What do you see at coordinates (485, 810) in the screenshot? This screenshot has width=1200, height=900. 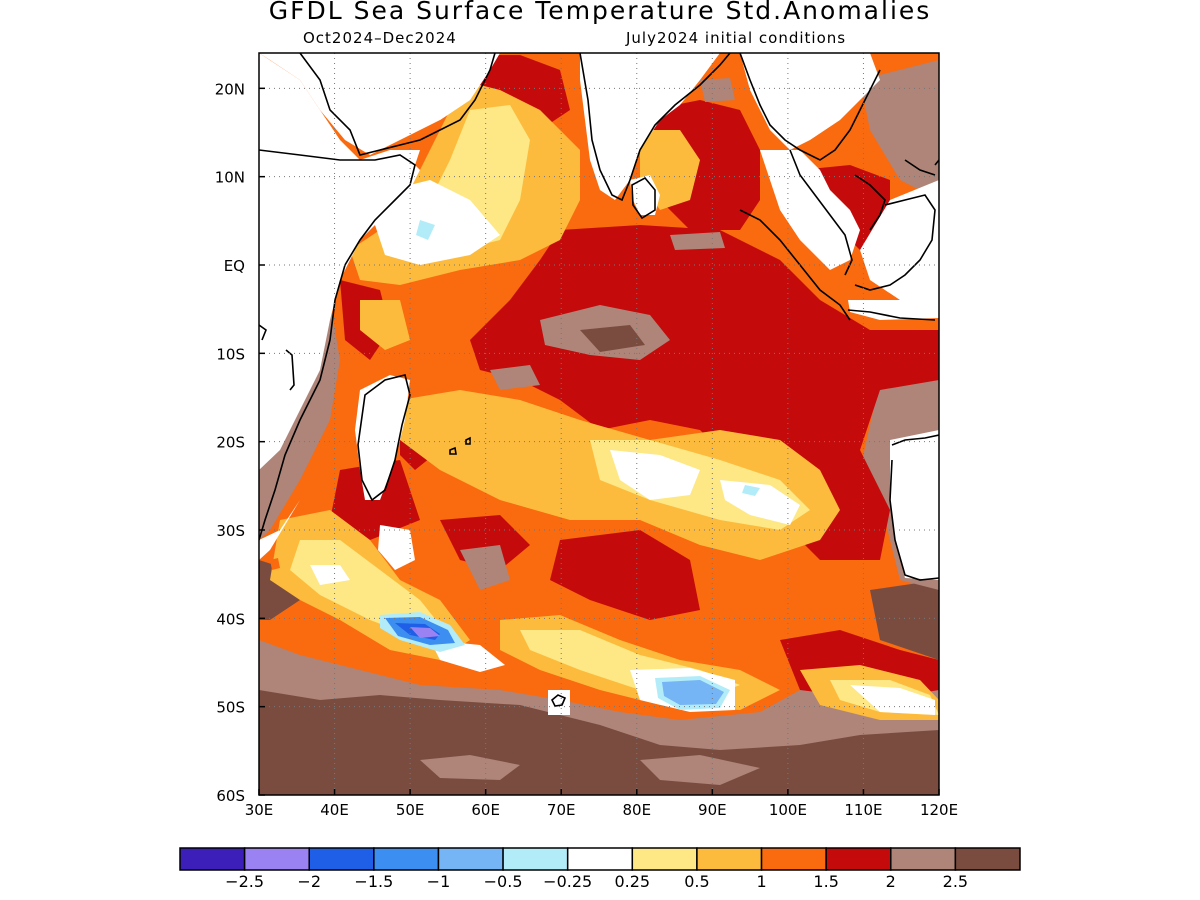 I see `lon-tick-label: 60E` at bounding box center [485, 810].